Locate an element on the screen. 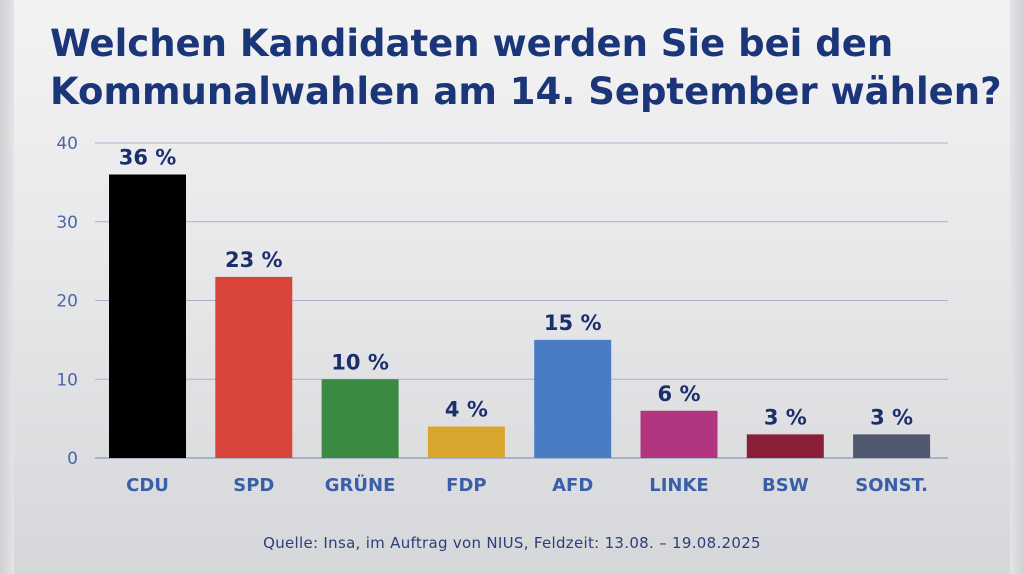 This screenshot has height=574, width=1024. bar-cdu is located at coordinates (147, 316).